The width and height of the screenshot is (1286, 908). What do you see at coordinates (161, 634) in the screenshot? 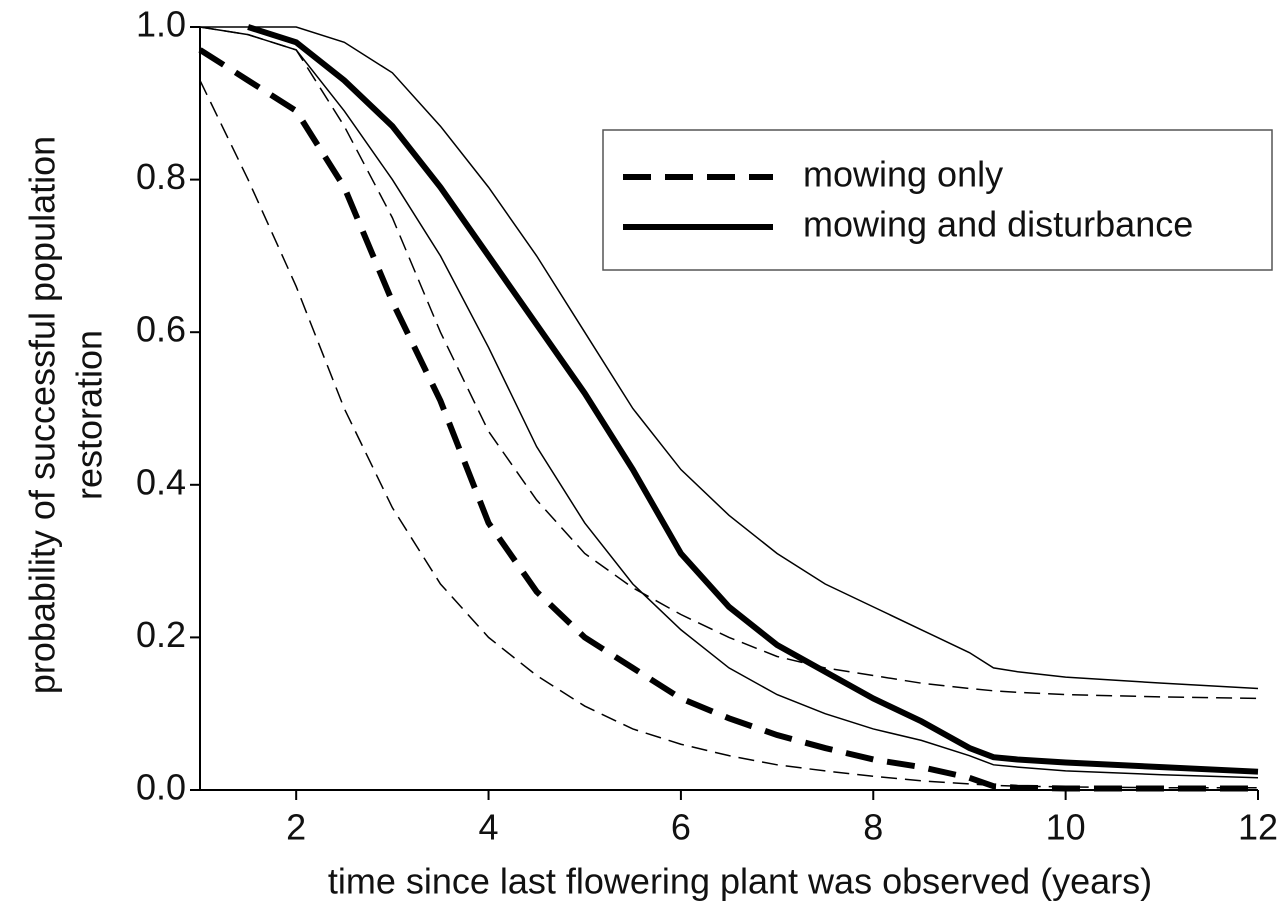
I see `y-tick-label: 0.2` at bounding box center [161, 634].